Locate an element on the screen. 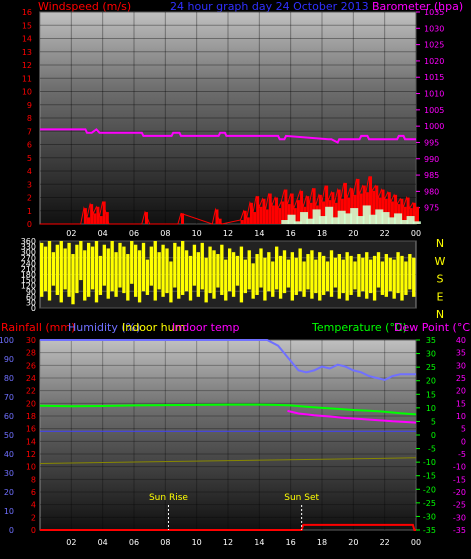  dewpoint-tick-label: -30 is located at coordinates (459, 517).